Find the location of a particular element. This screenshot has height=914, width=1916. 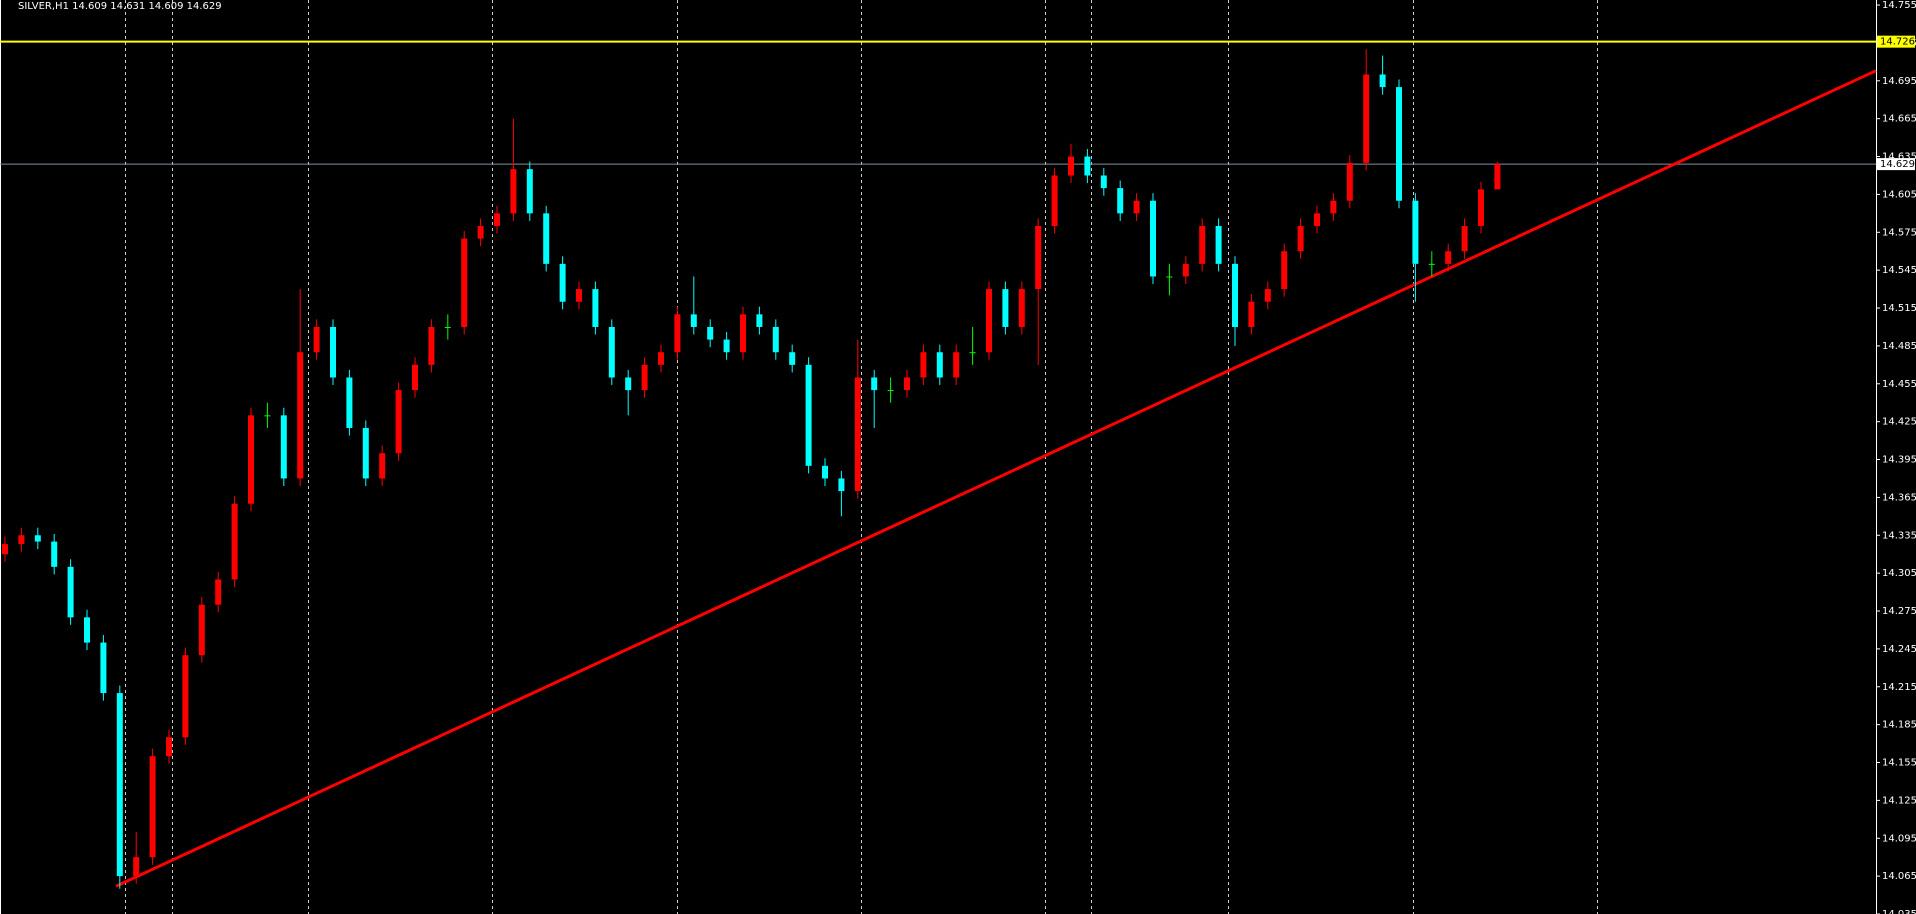

y-tick-label: 14.455 is located at coordinates (1899, 384).